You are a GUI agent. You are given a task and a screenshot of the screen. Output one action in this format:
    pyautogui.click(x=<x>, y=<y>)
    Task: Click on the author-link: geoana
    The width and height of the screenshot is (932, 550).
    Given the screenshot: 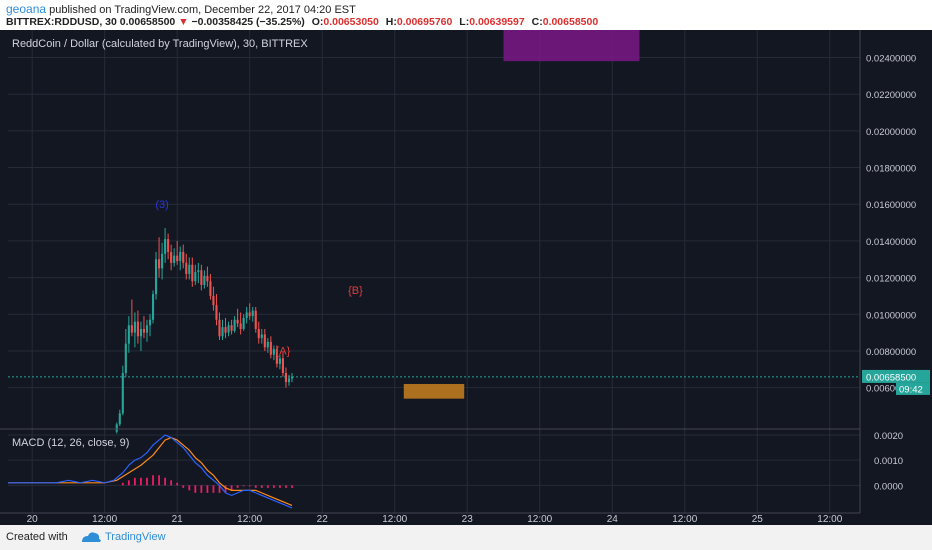 What is the action you would take?
    pyautogui.click(x=26, y=9)
    